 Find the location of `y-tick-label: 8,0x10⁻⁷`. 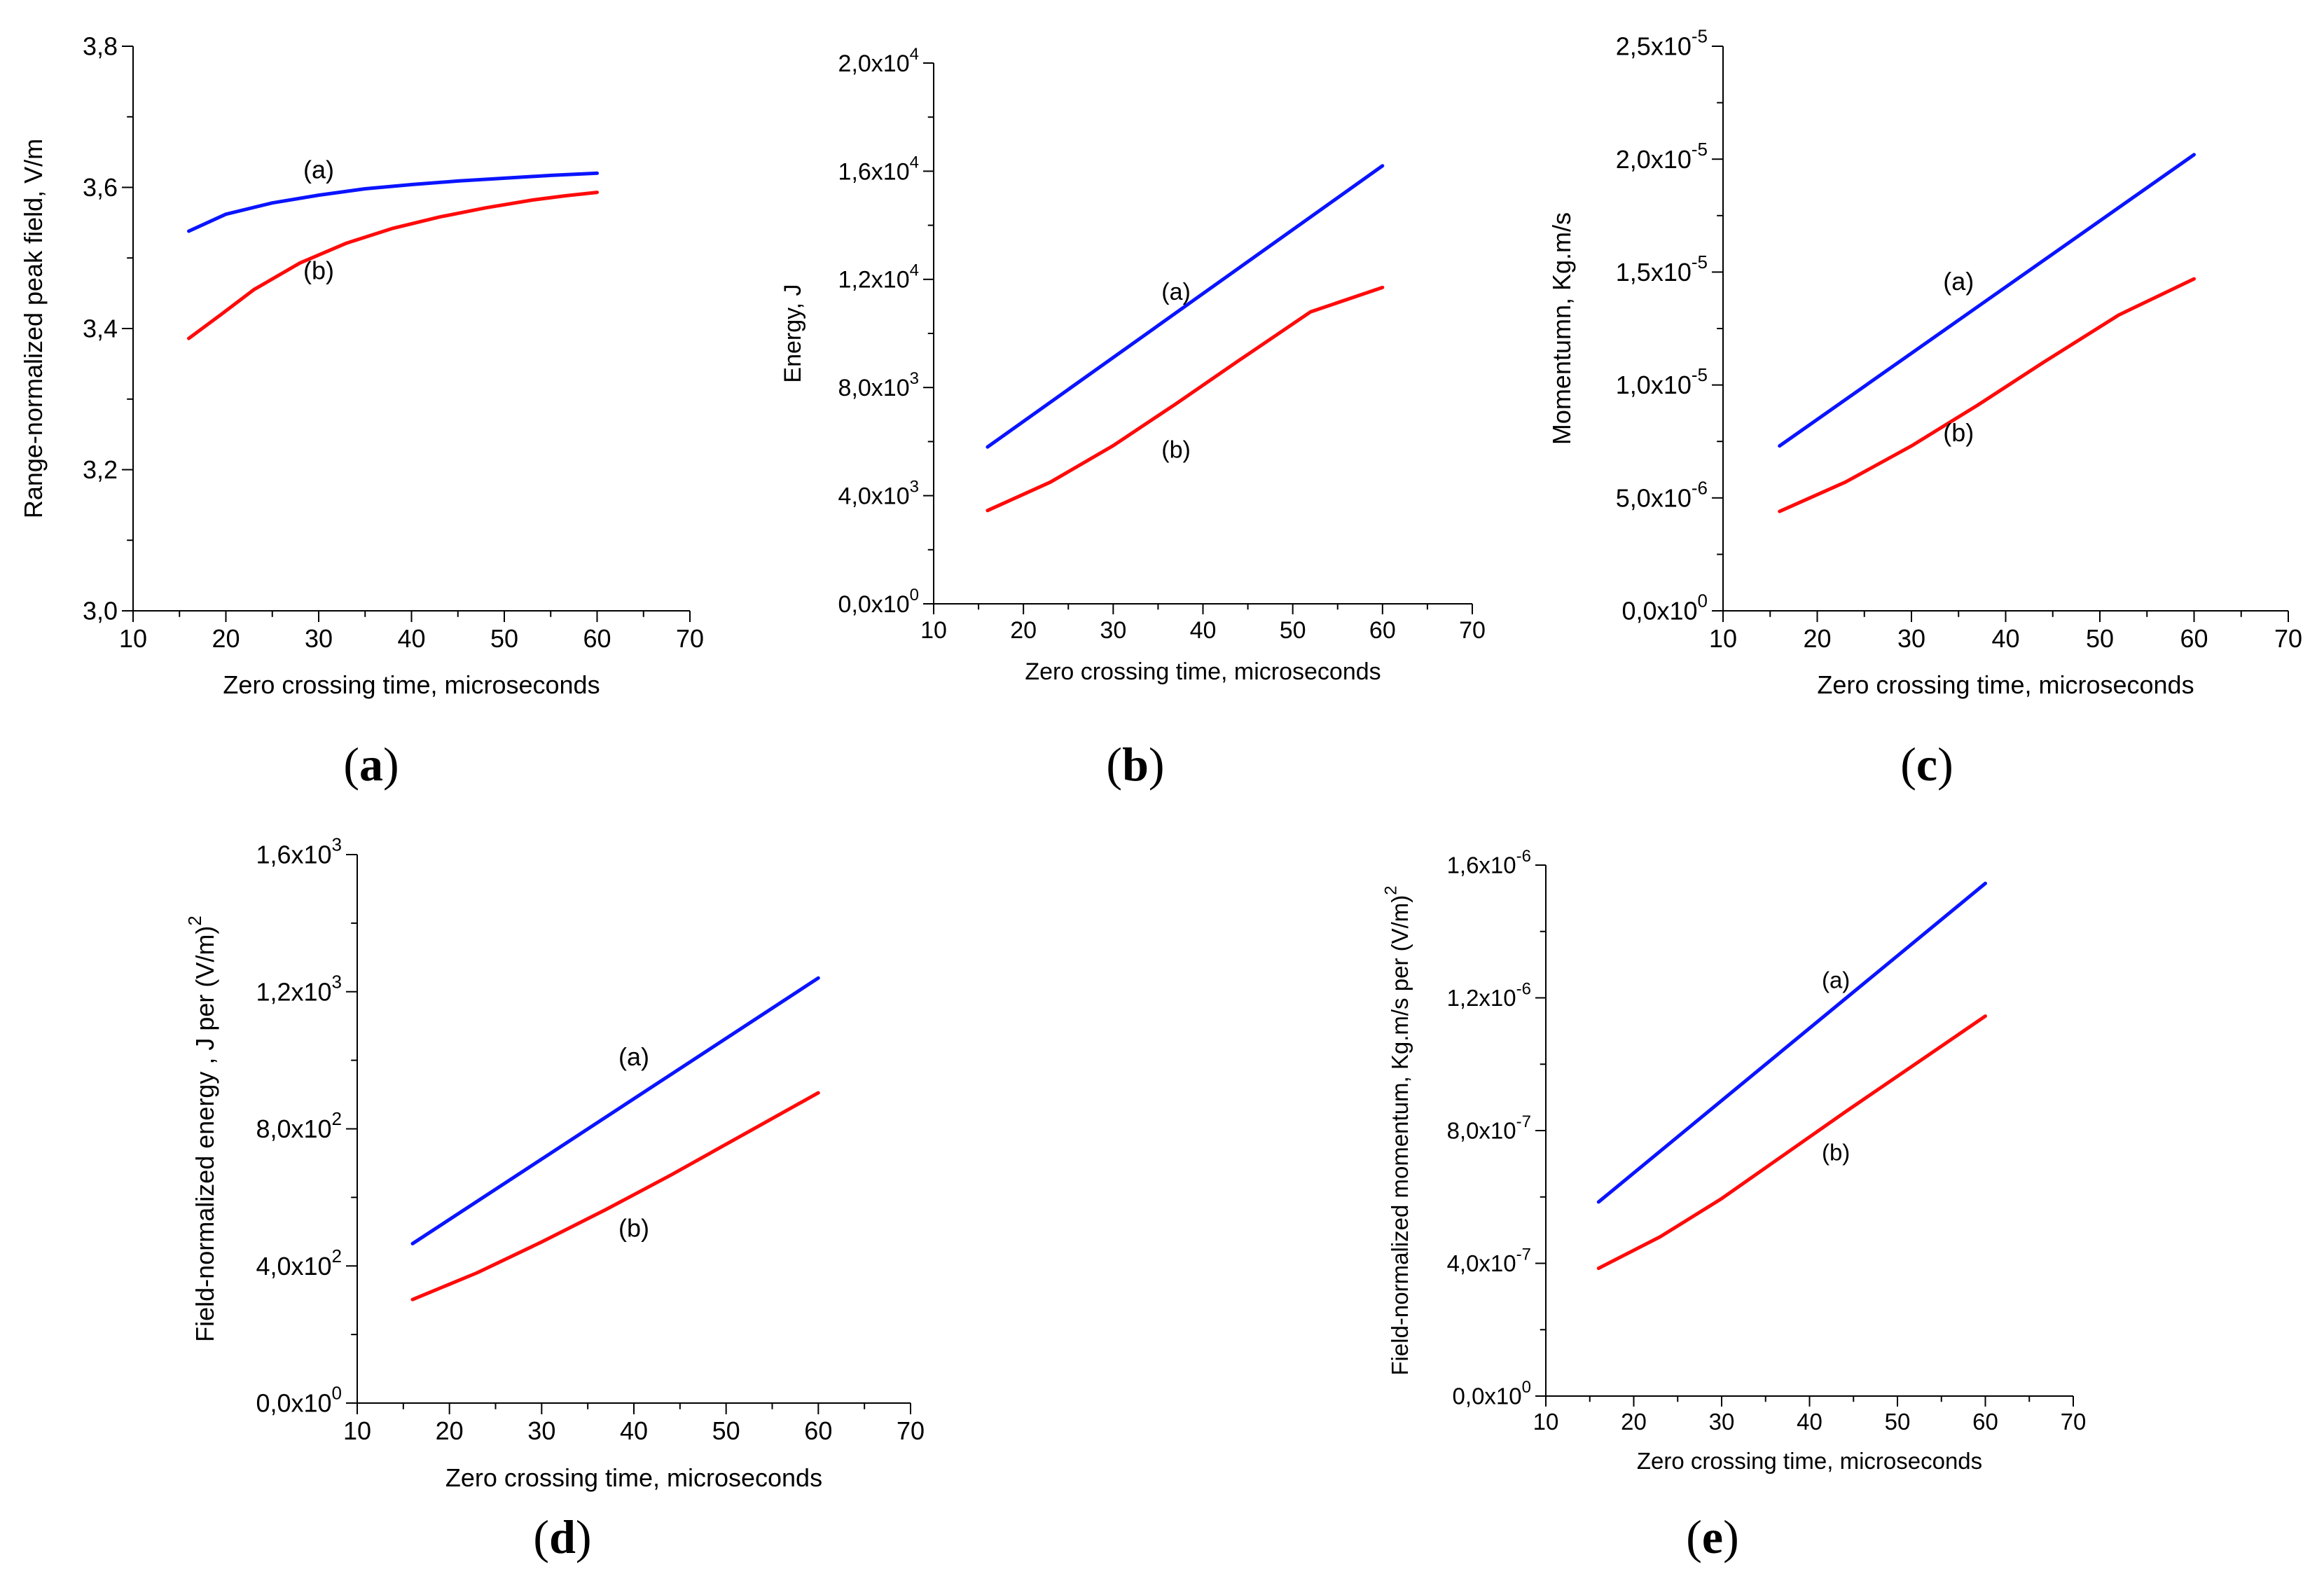

y-tick-label: 8,0x10⁻⁷ is located at coordinates (1489, 1128).